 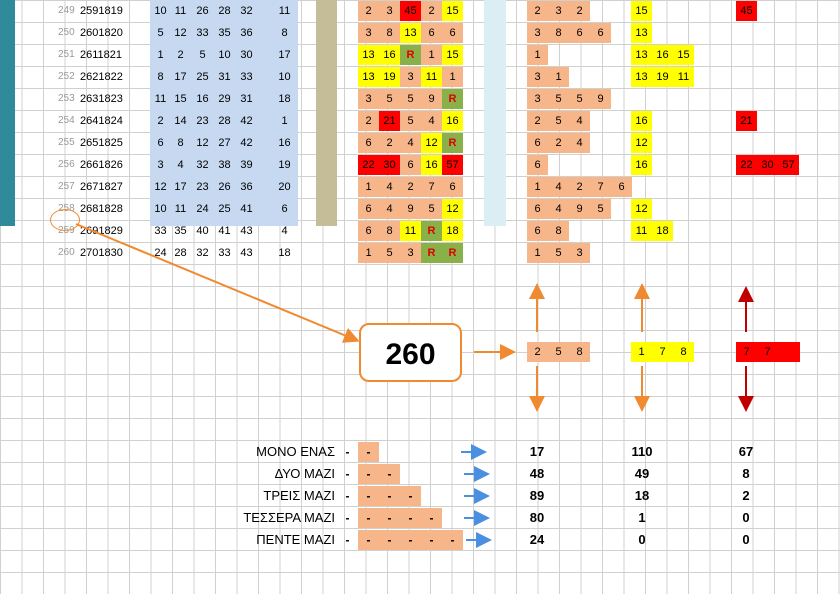 I want to click on drawn-number: 27, so click(x=224, y=143).